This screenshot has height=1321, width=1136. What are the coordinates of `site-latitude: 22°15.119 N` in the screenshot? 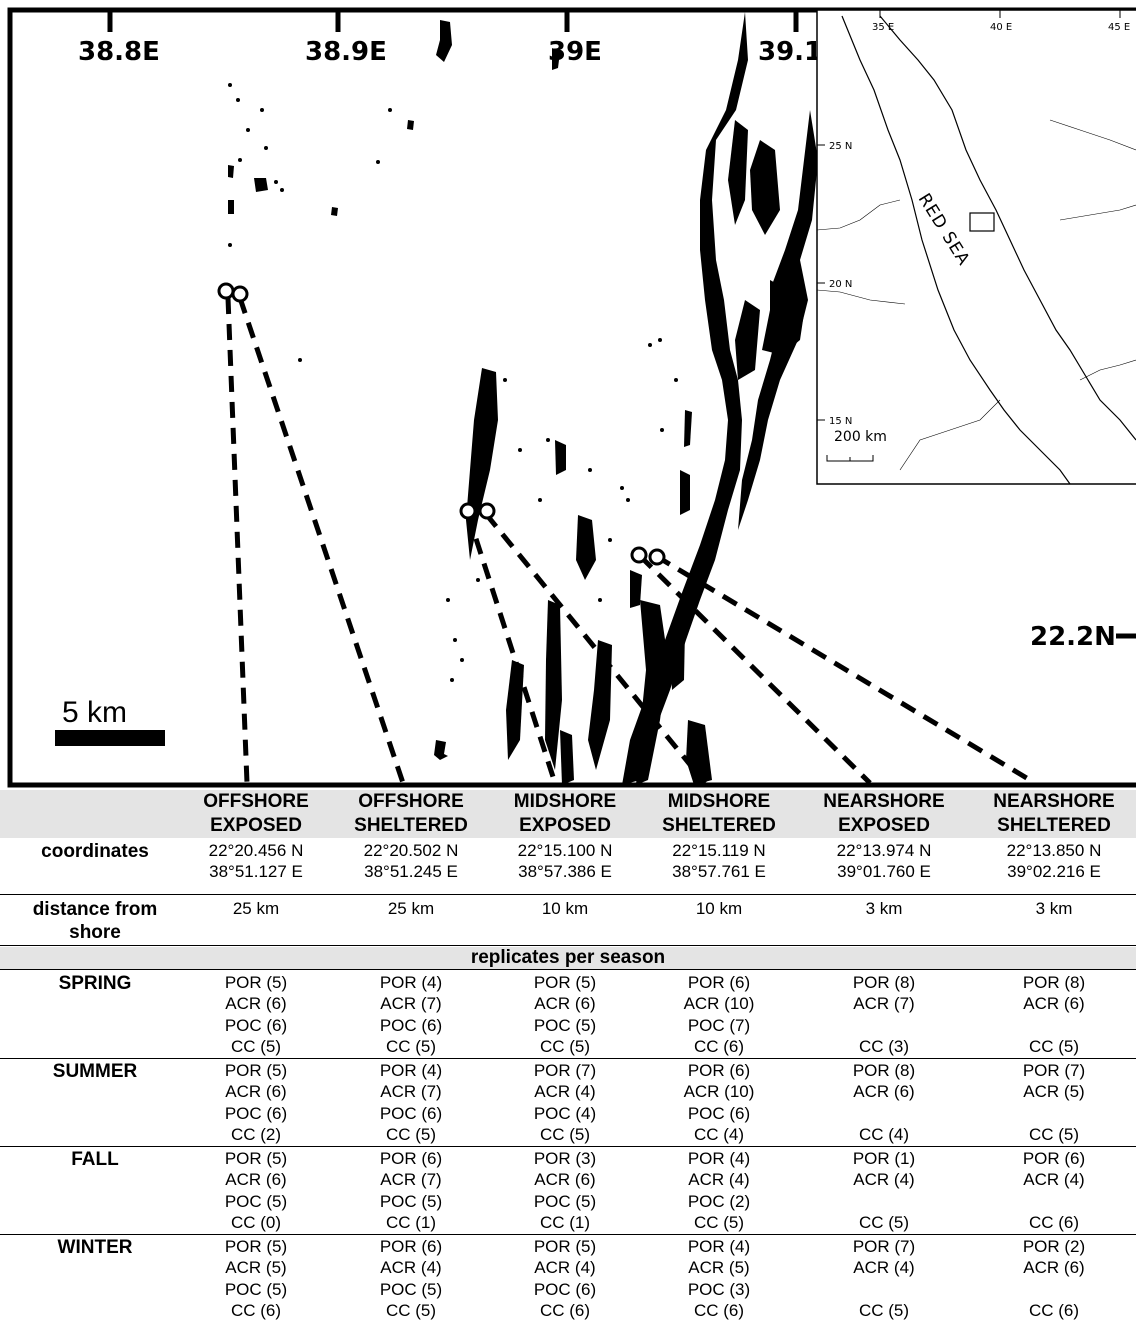 It's located at (719, 850).